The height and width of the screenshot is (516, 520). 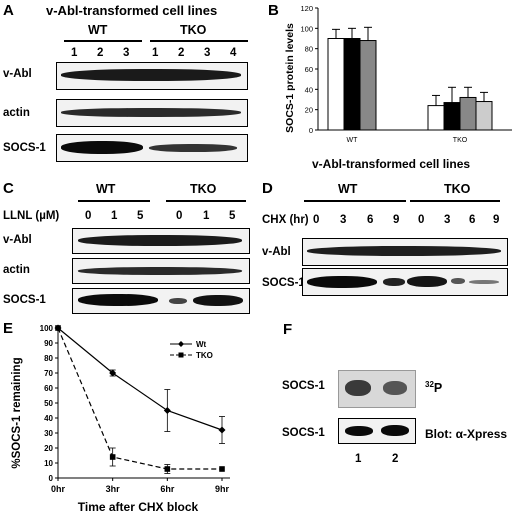 I want to click on panel-d-lane-7: 6, so click(x=472, y=220).